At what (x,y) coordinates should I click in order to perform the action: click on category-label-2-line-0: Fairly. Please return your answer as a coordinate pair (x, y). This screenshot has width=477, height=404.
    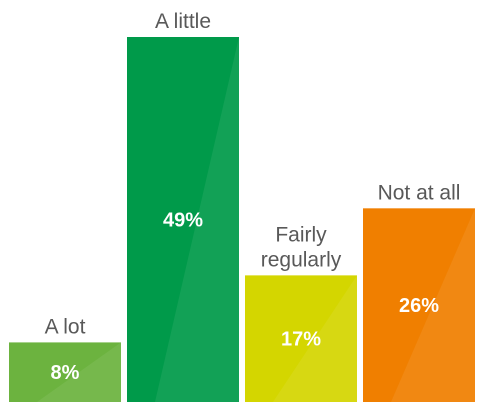
    Looking at the image, I should click on (301, 234).